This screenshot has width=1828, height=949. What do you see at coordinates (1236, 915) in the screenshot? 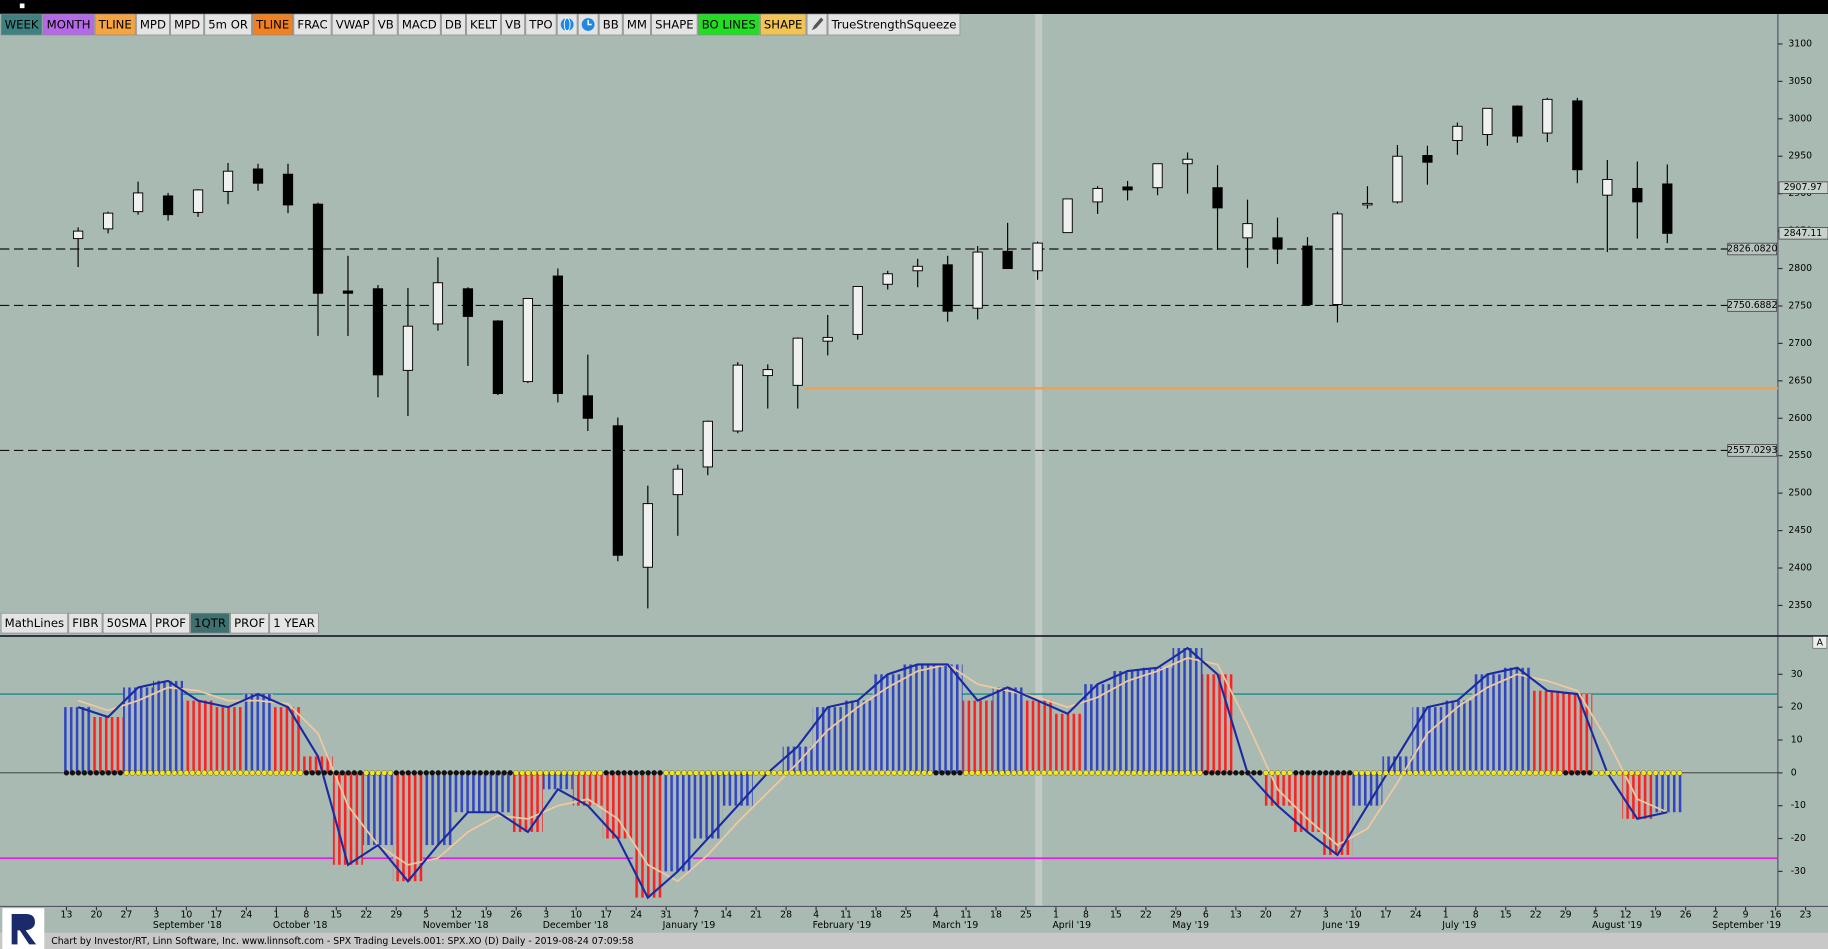
I see `x-tick-label: 13` at bounding box center [1236, 915].